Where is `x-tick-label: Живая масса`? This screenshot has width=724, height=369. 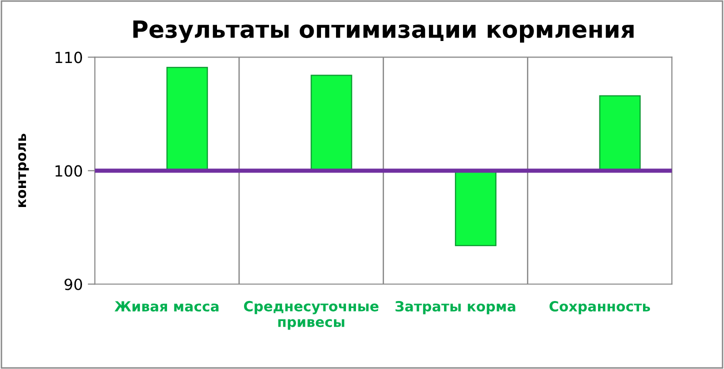
x-tick-label: Живая масса is located at coordinates (166, 306).